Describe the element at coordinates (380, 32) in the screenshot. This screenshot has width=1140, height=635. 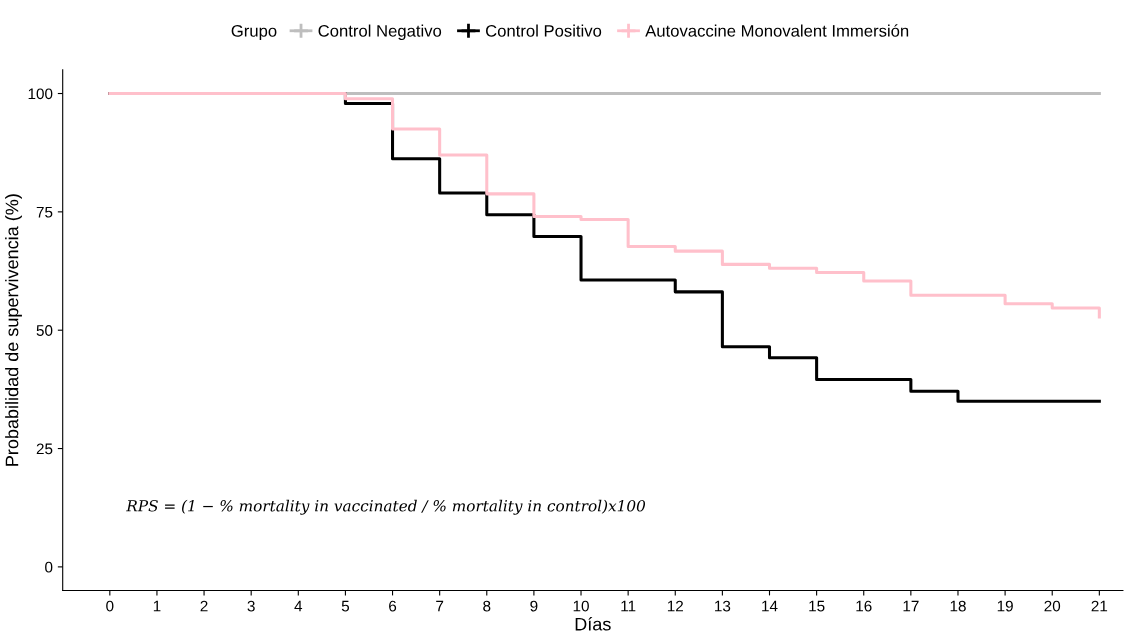
I see `legend-label: Control Negativo` at that location.